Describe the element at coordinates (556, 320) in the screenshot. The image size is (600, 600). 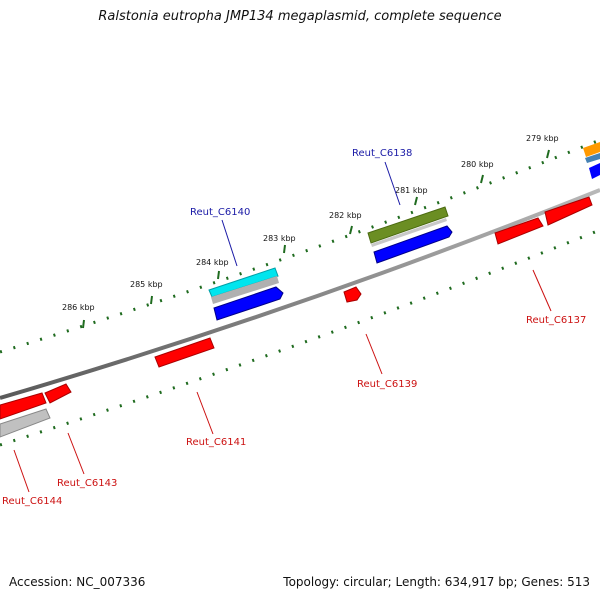
I see `gene-label-reut-c6137: Reut_C6137` at that location.